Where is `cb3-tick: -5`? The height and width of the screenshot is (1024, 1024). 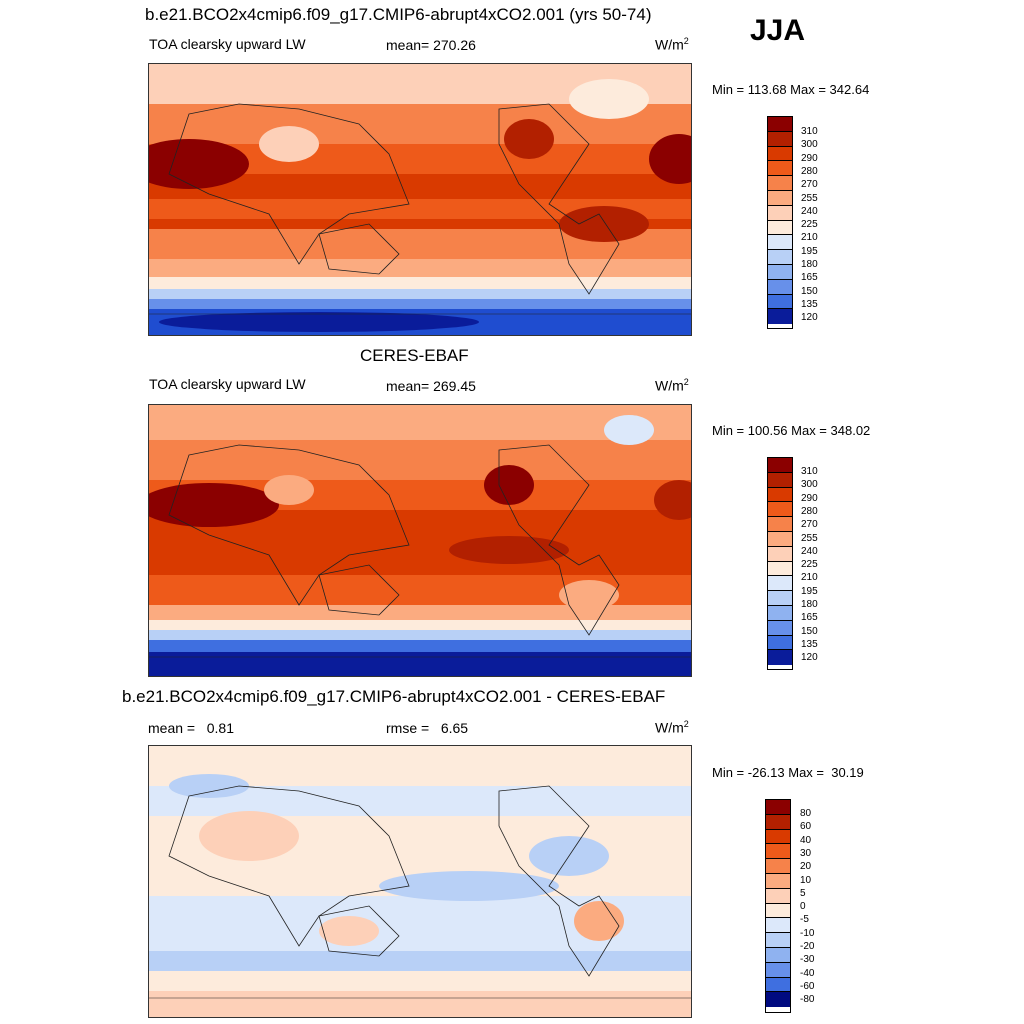 cb3-tick: -5 is located at coordinates (804, 920).